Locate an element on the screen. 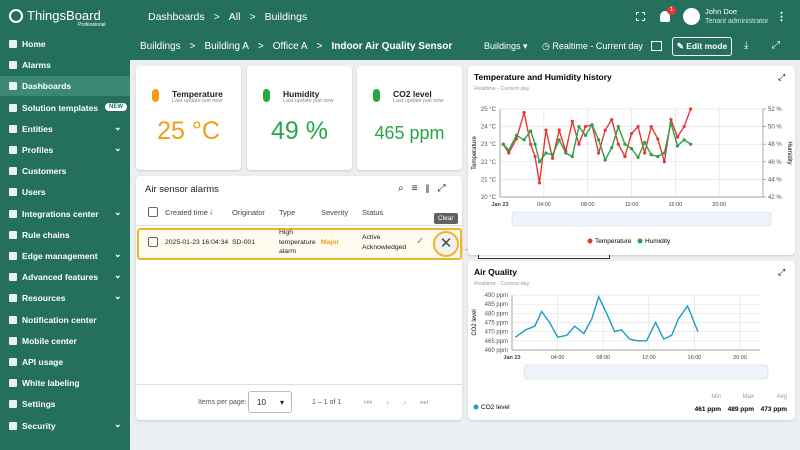  nav-item: Dashboards is located at coordinates (65, 86).